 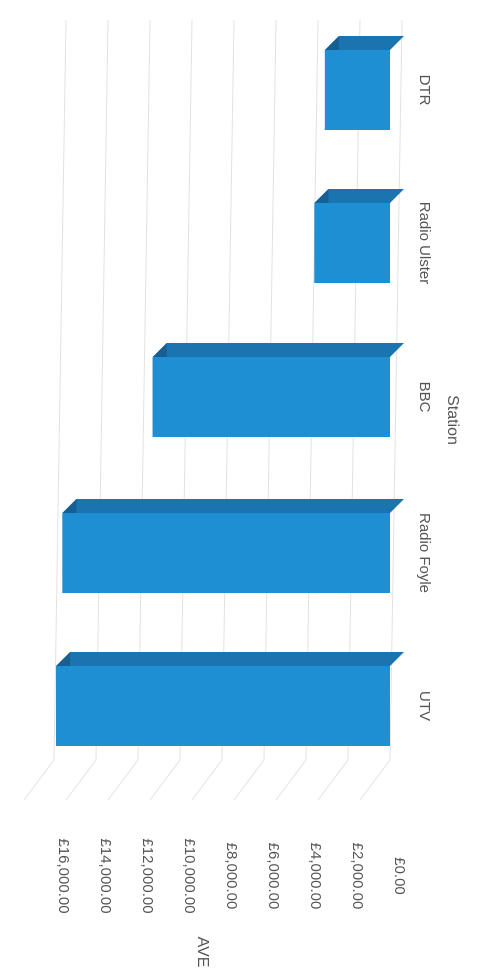 I want to click on y-tick-label: £16,000.00, so click(x=63, y=875).